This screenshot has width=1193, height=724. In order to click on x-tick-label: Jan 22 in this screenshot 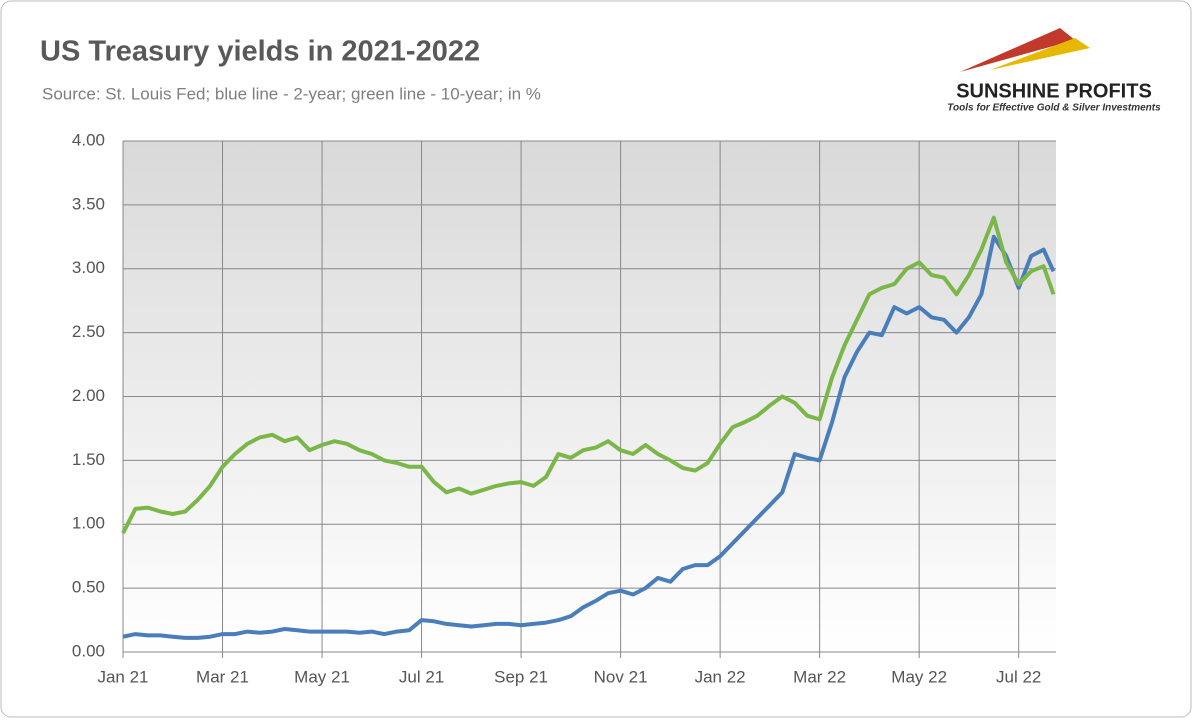, I will do `click(720, 676)`.